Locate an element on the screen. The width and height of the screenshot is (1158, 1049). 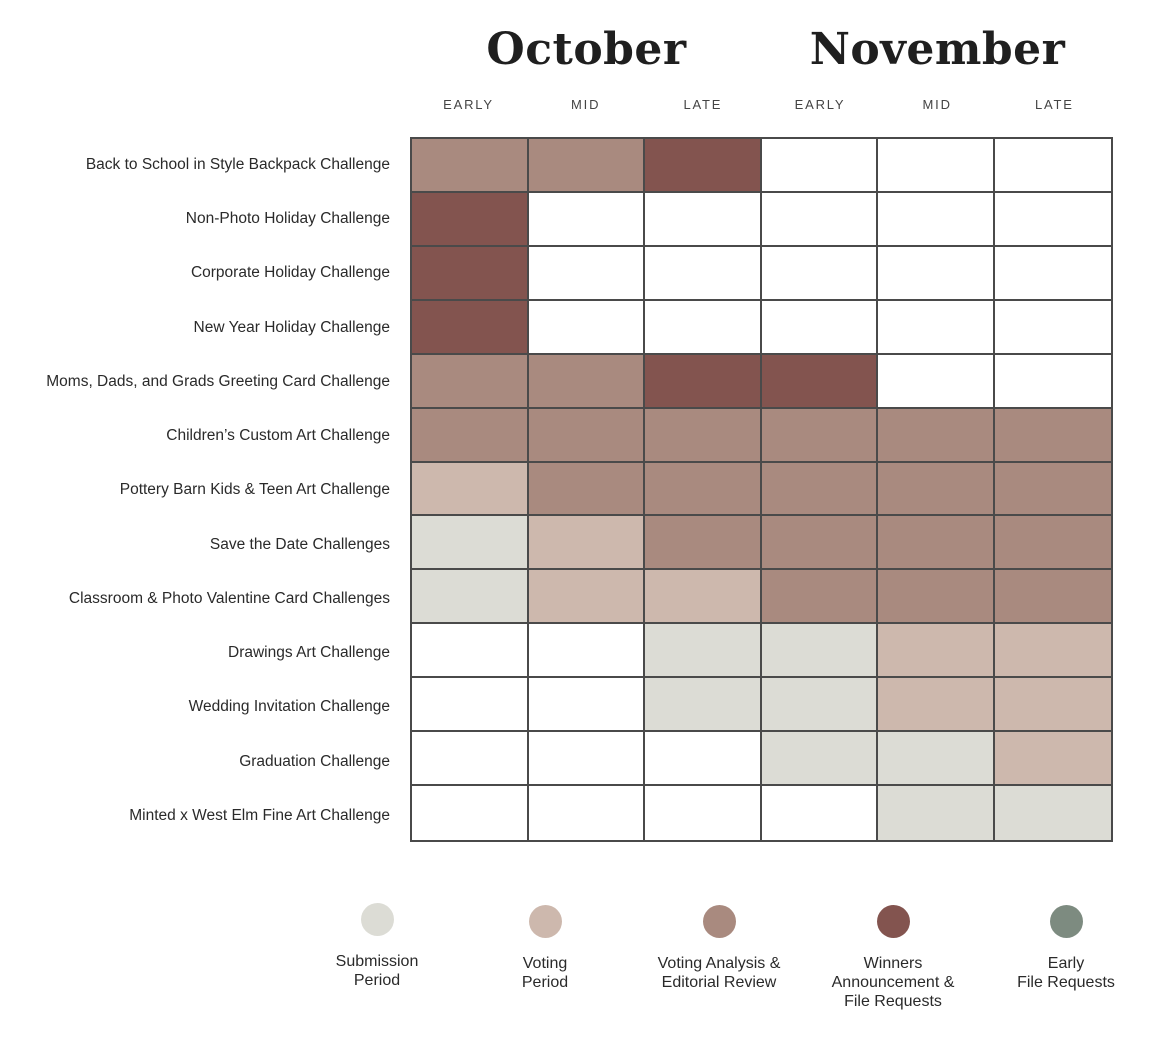
legend-label: Submission Period is located at coordinates (377, 971).